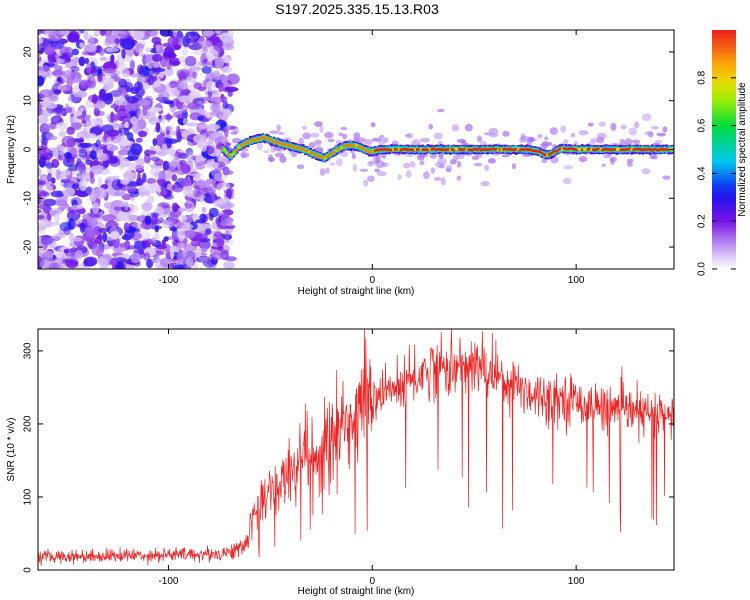  Describe the element at coordinates (724, 149) in the screenshot. I see `colorbar-gradient` at that location.